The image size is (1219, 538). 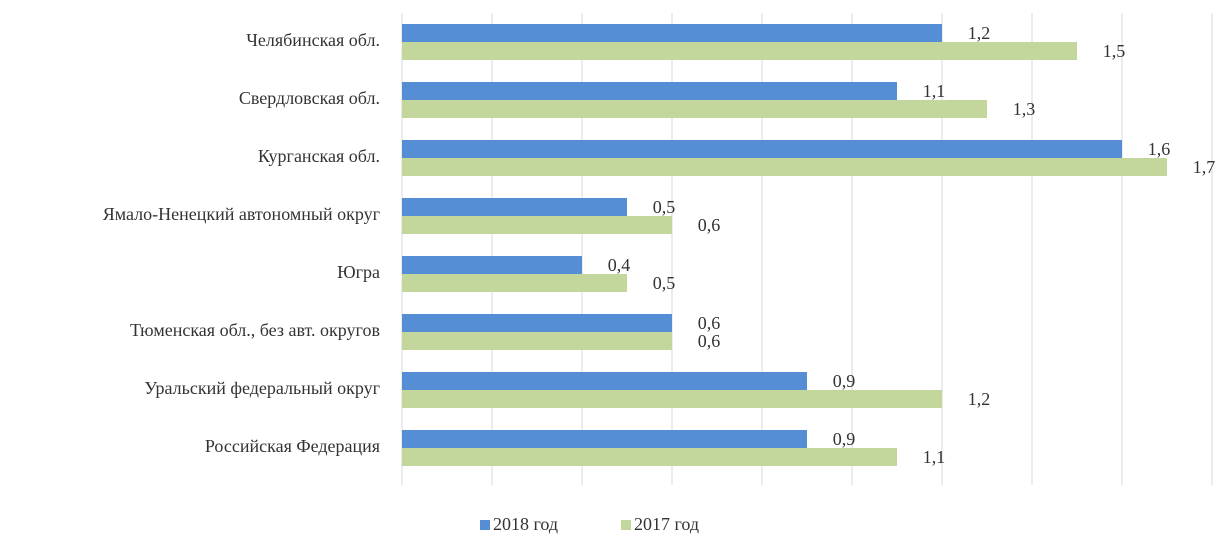 What do you see at coordinates (1159, 149) in the screenshot?
I see `value-label: 1,6` at bounding box center [1159, 149].